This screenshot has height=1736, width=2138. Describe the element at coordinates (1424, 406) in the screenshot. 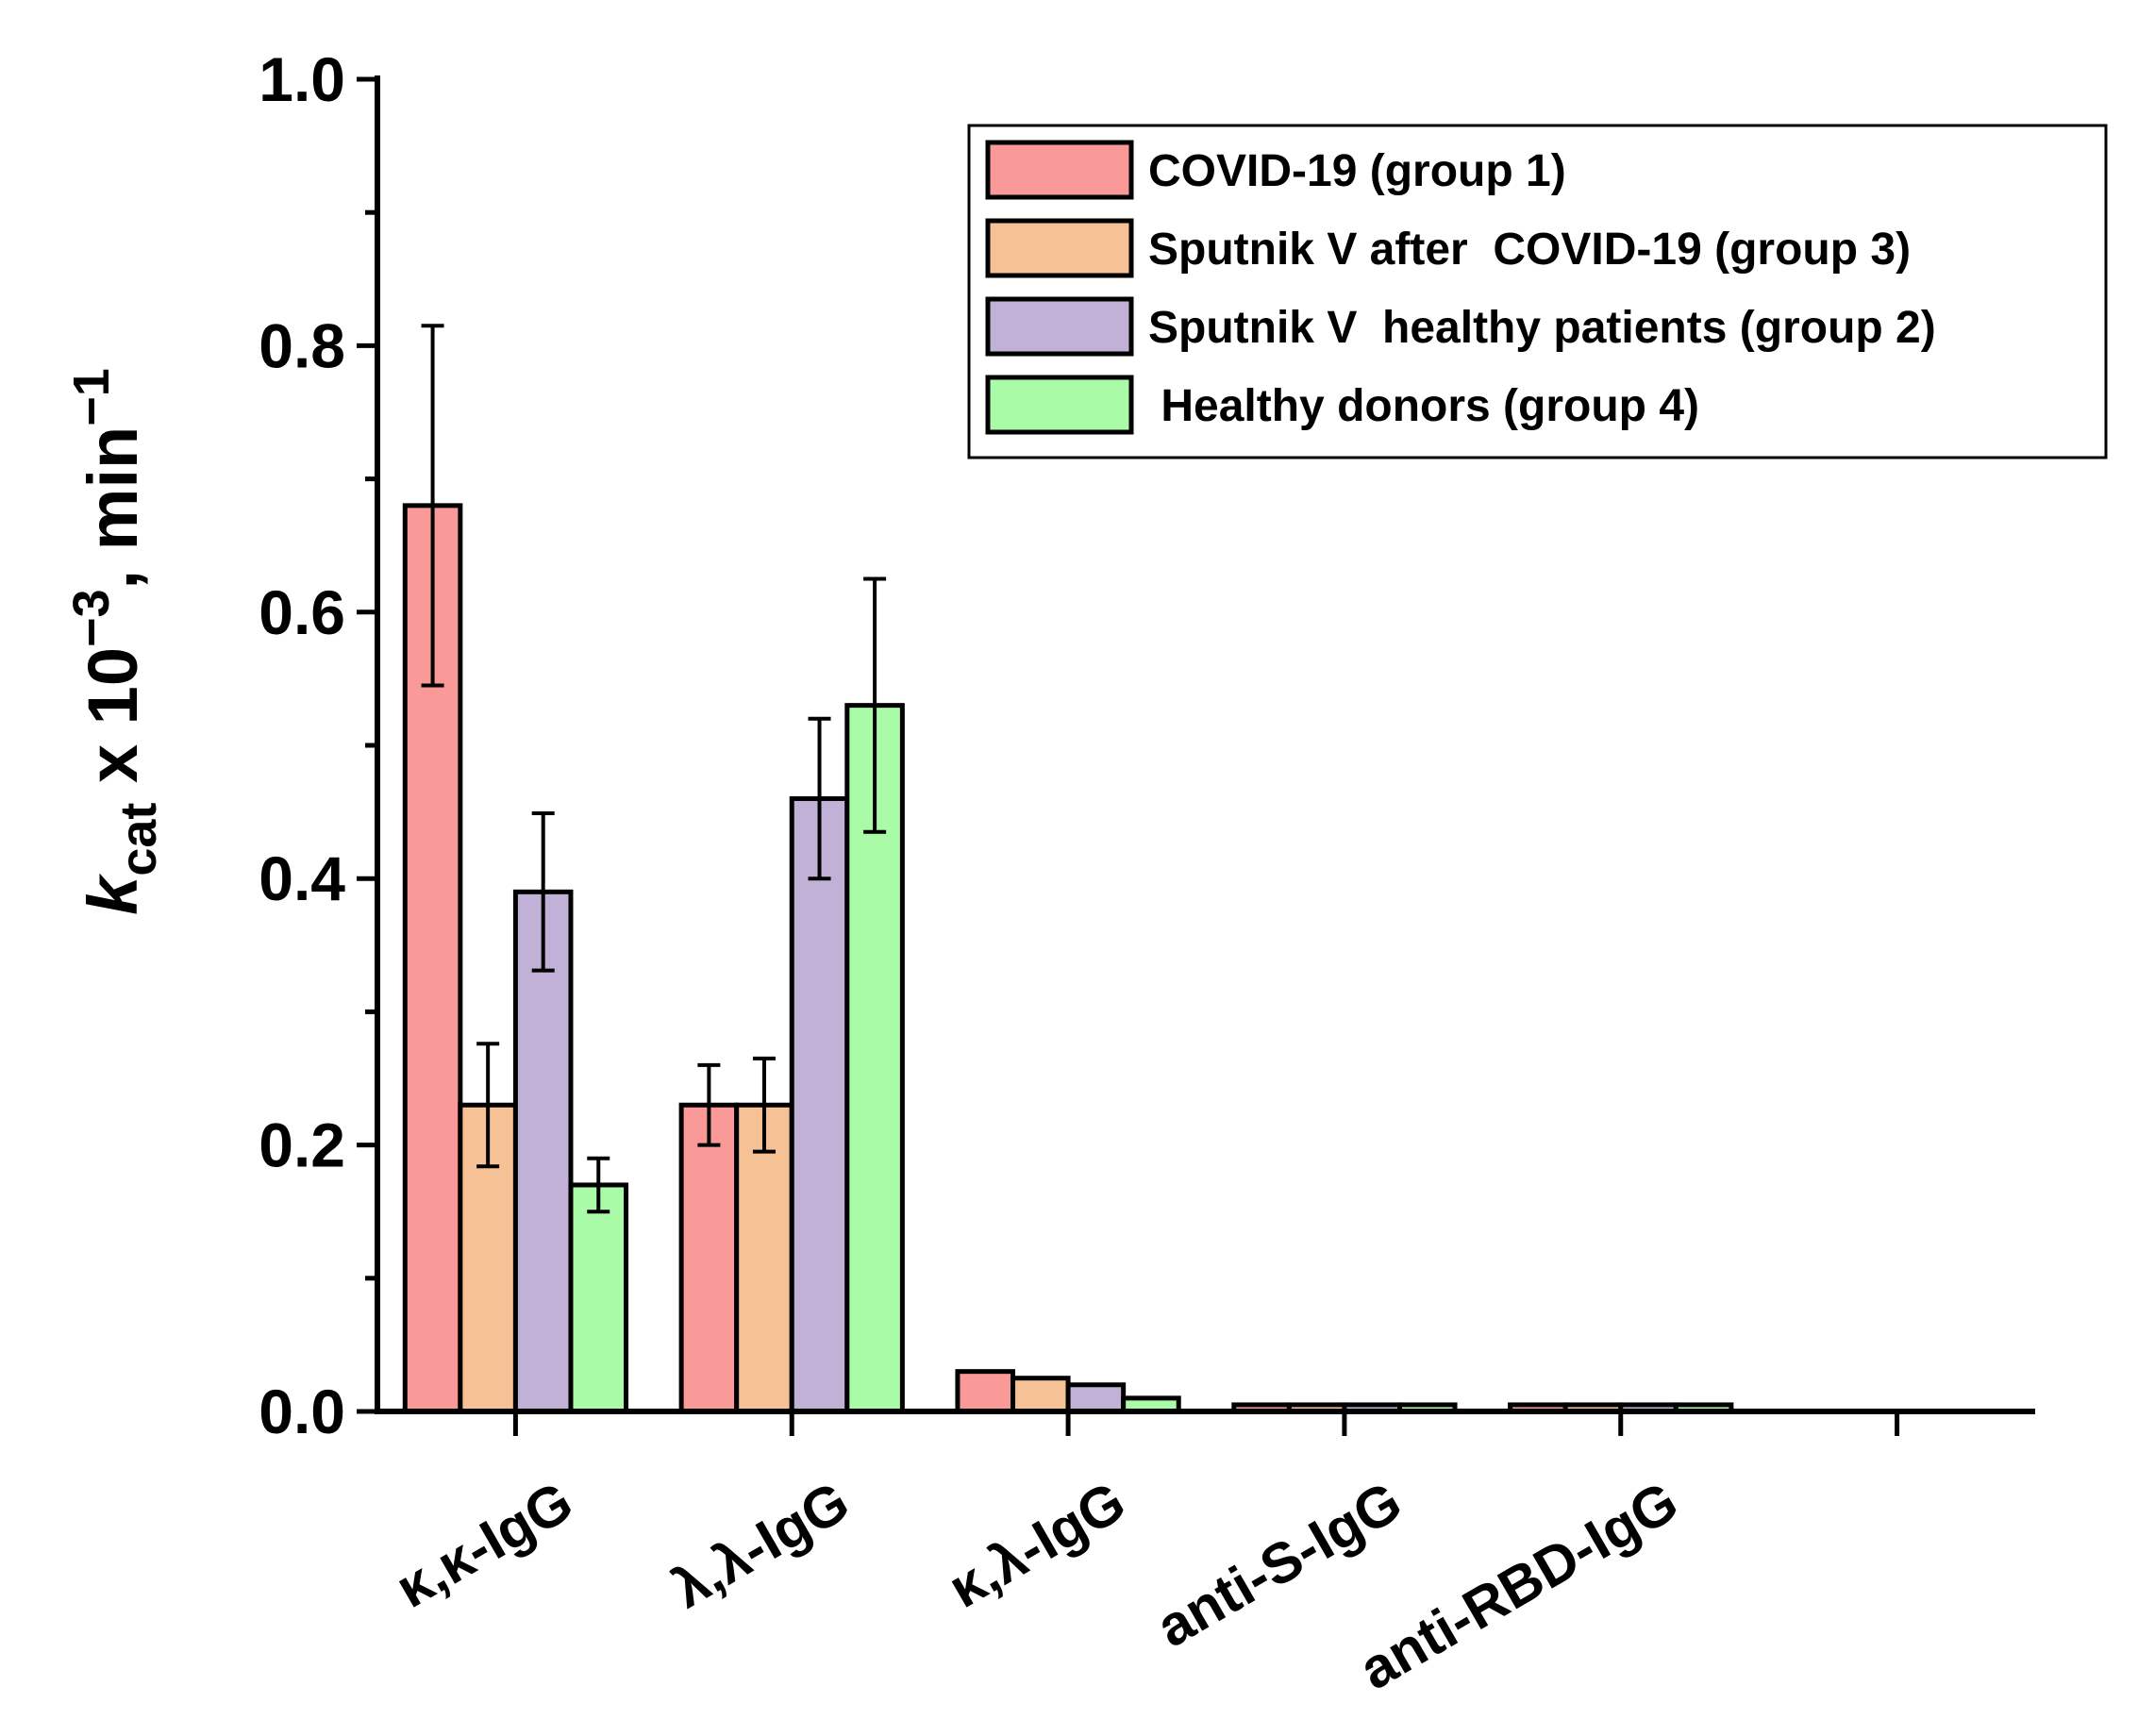

I see `legend-label: Healthy donors (group 4)` at that location.